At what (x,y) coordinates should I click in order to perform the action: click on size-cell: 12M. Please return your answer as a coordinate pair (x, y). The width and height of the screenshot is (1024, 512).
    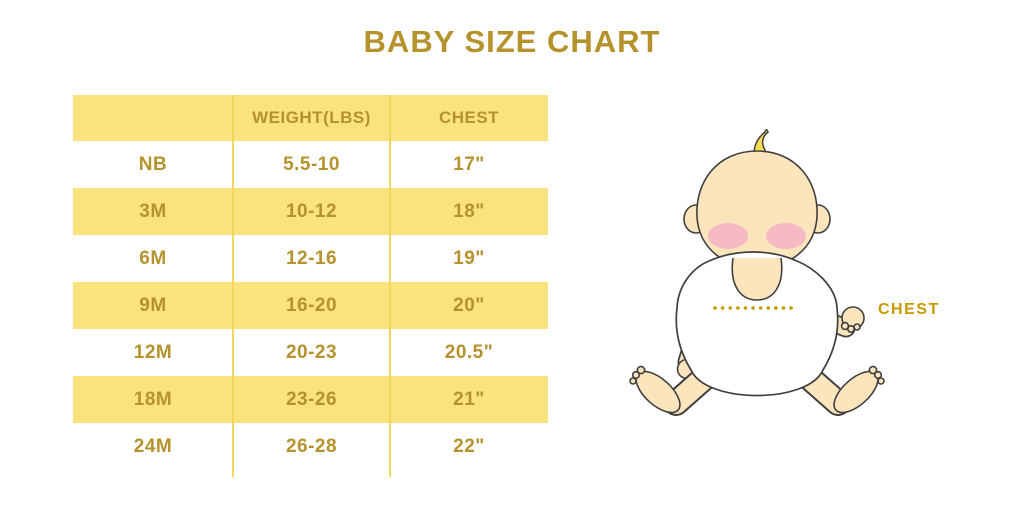
    Looking at the image, I should click on (153, 352).